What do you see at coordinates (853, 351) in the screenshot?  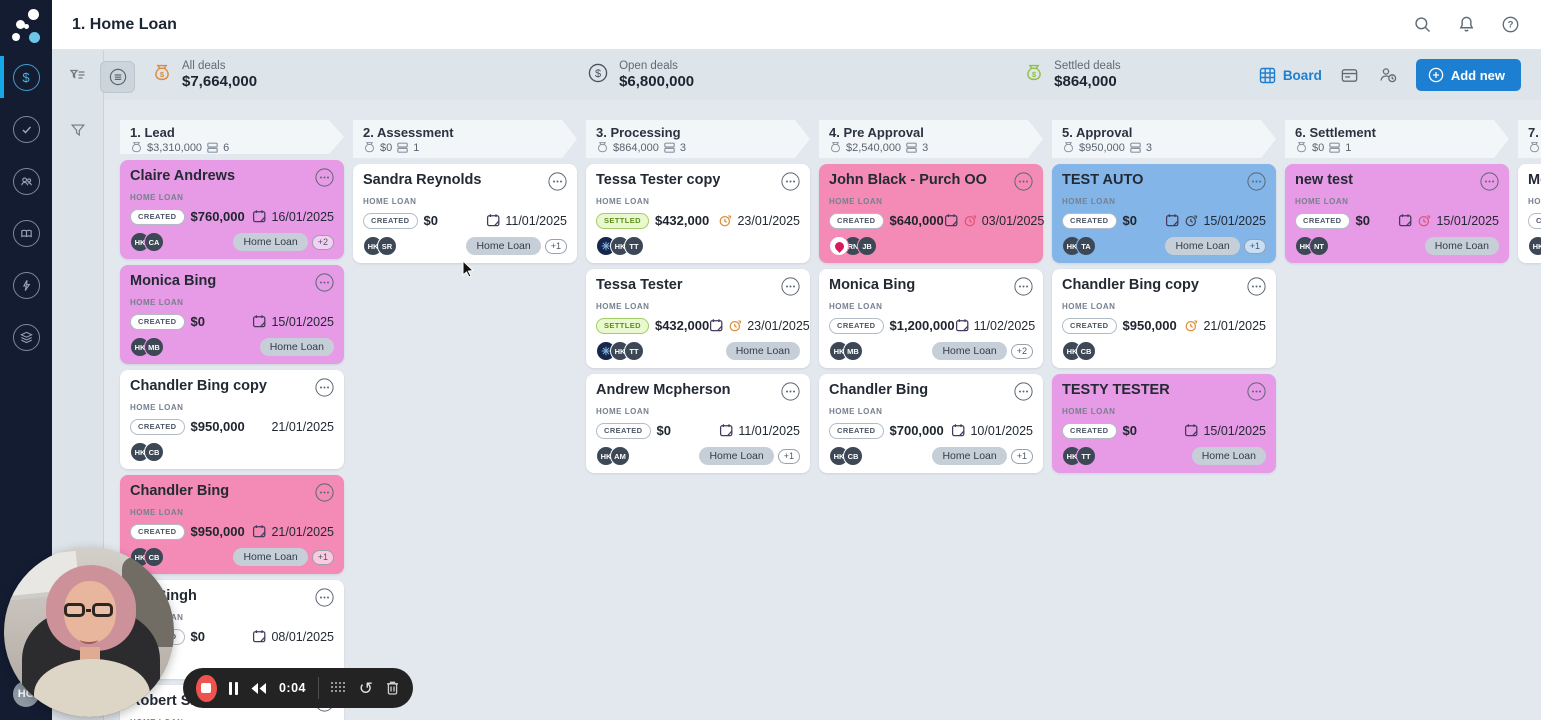 I see `avatar: MB` at bounding box center [853, 351].